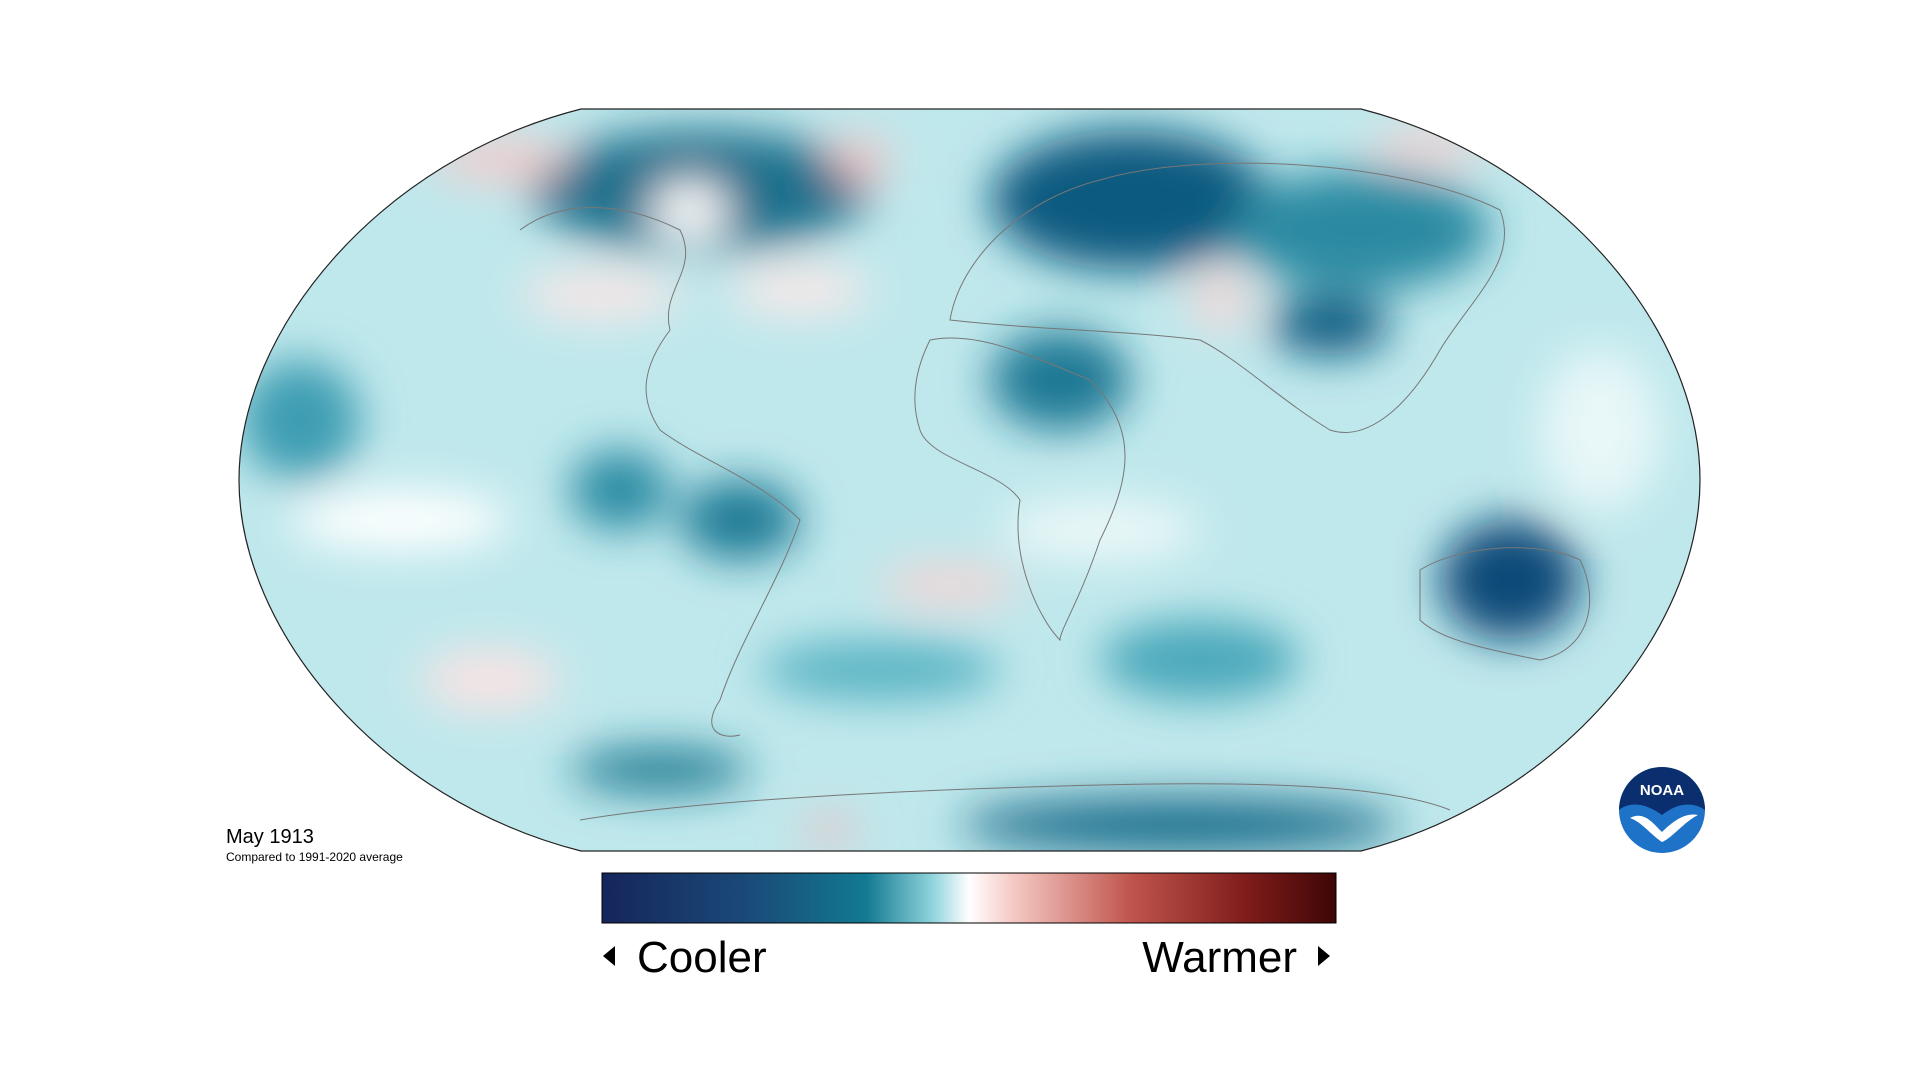  Describe the element at coordinates (969, 898) in the screenshot. I see `color-scale` at that location.